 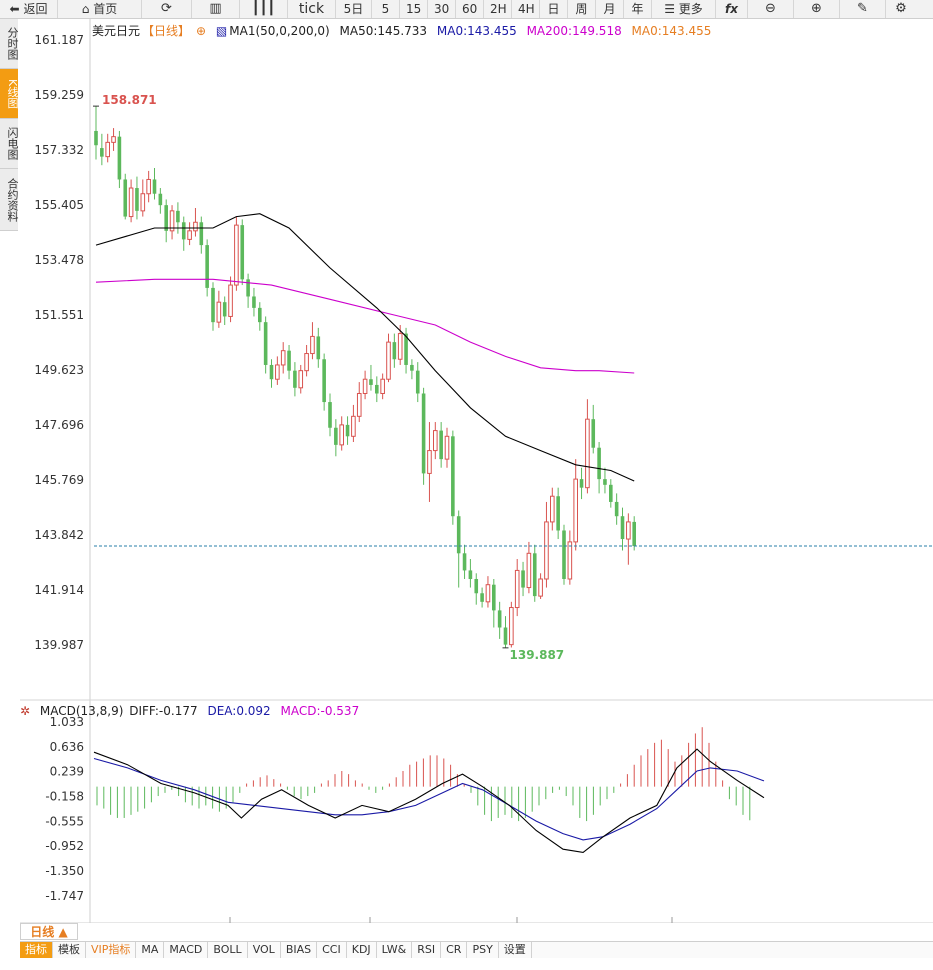 What do you see at coordinates (67, 722) in the screenshot?
I see `macd-tick-label: 1.033` at bounding box center [67, 722].